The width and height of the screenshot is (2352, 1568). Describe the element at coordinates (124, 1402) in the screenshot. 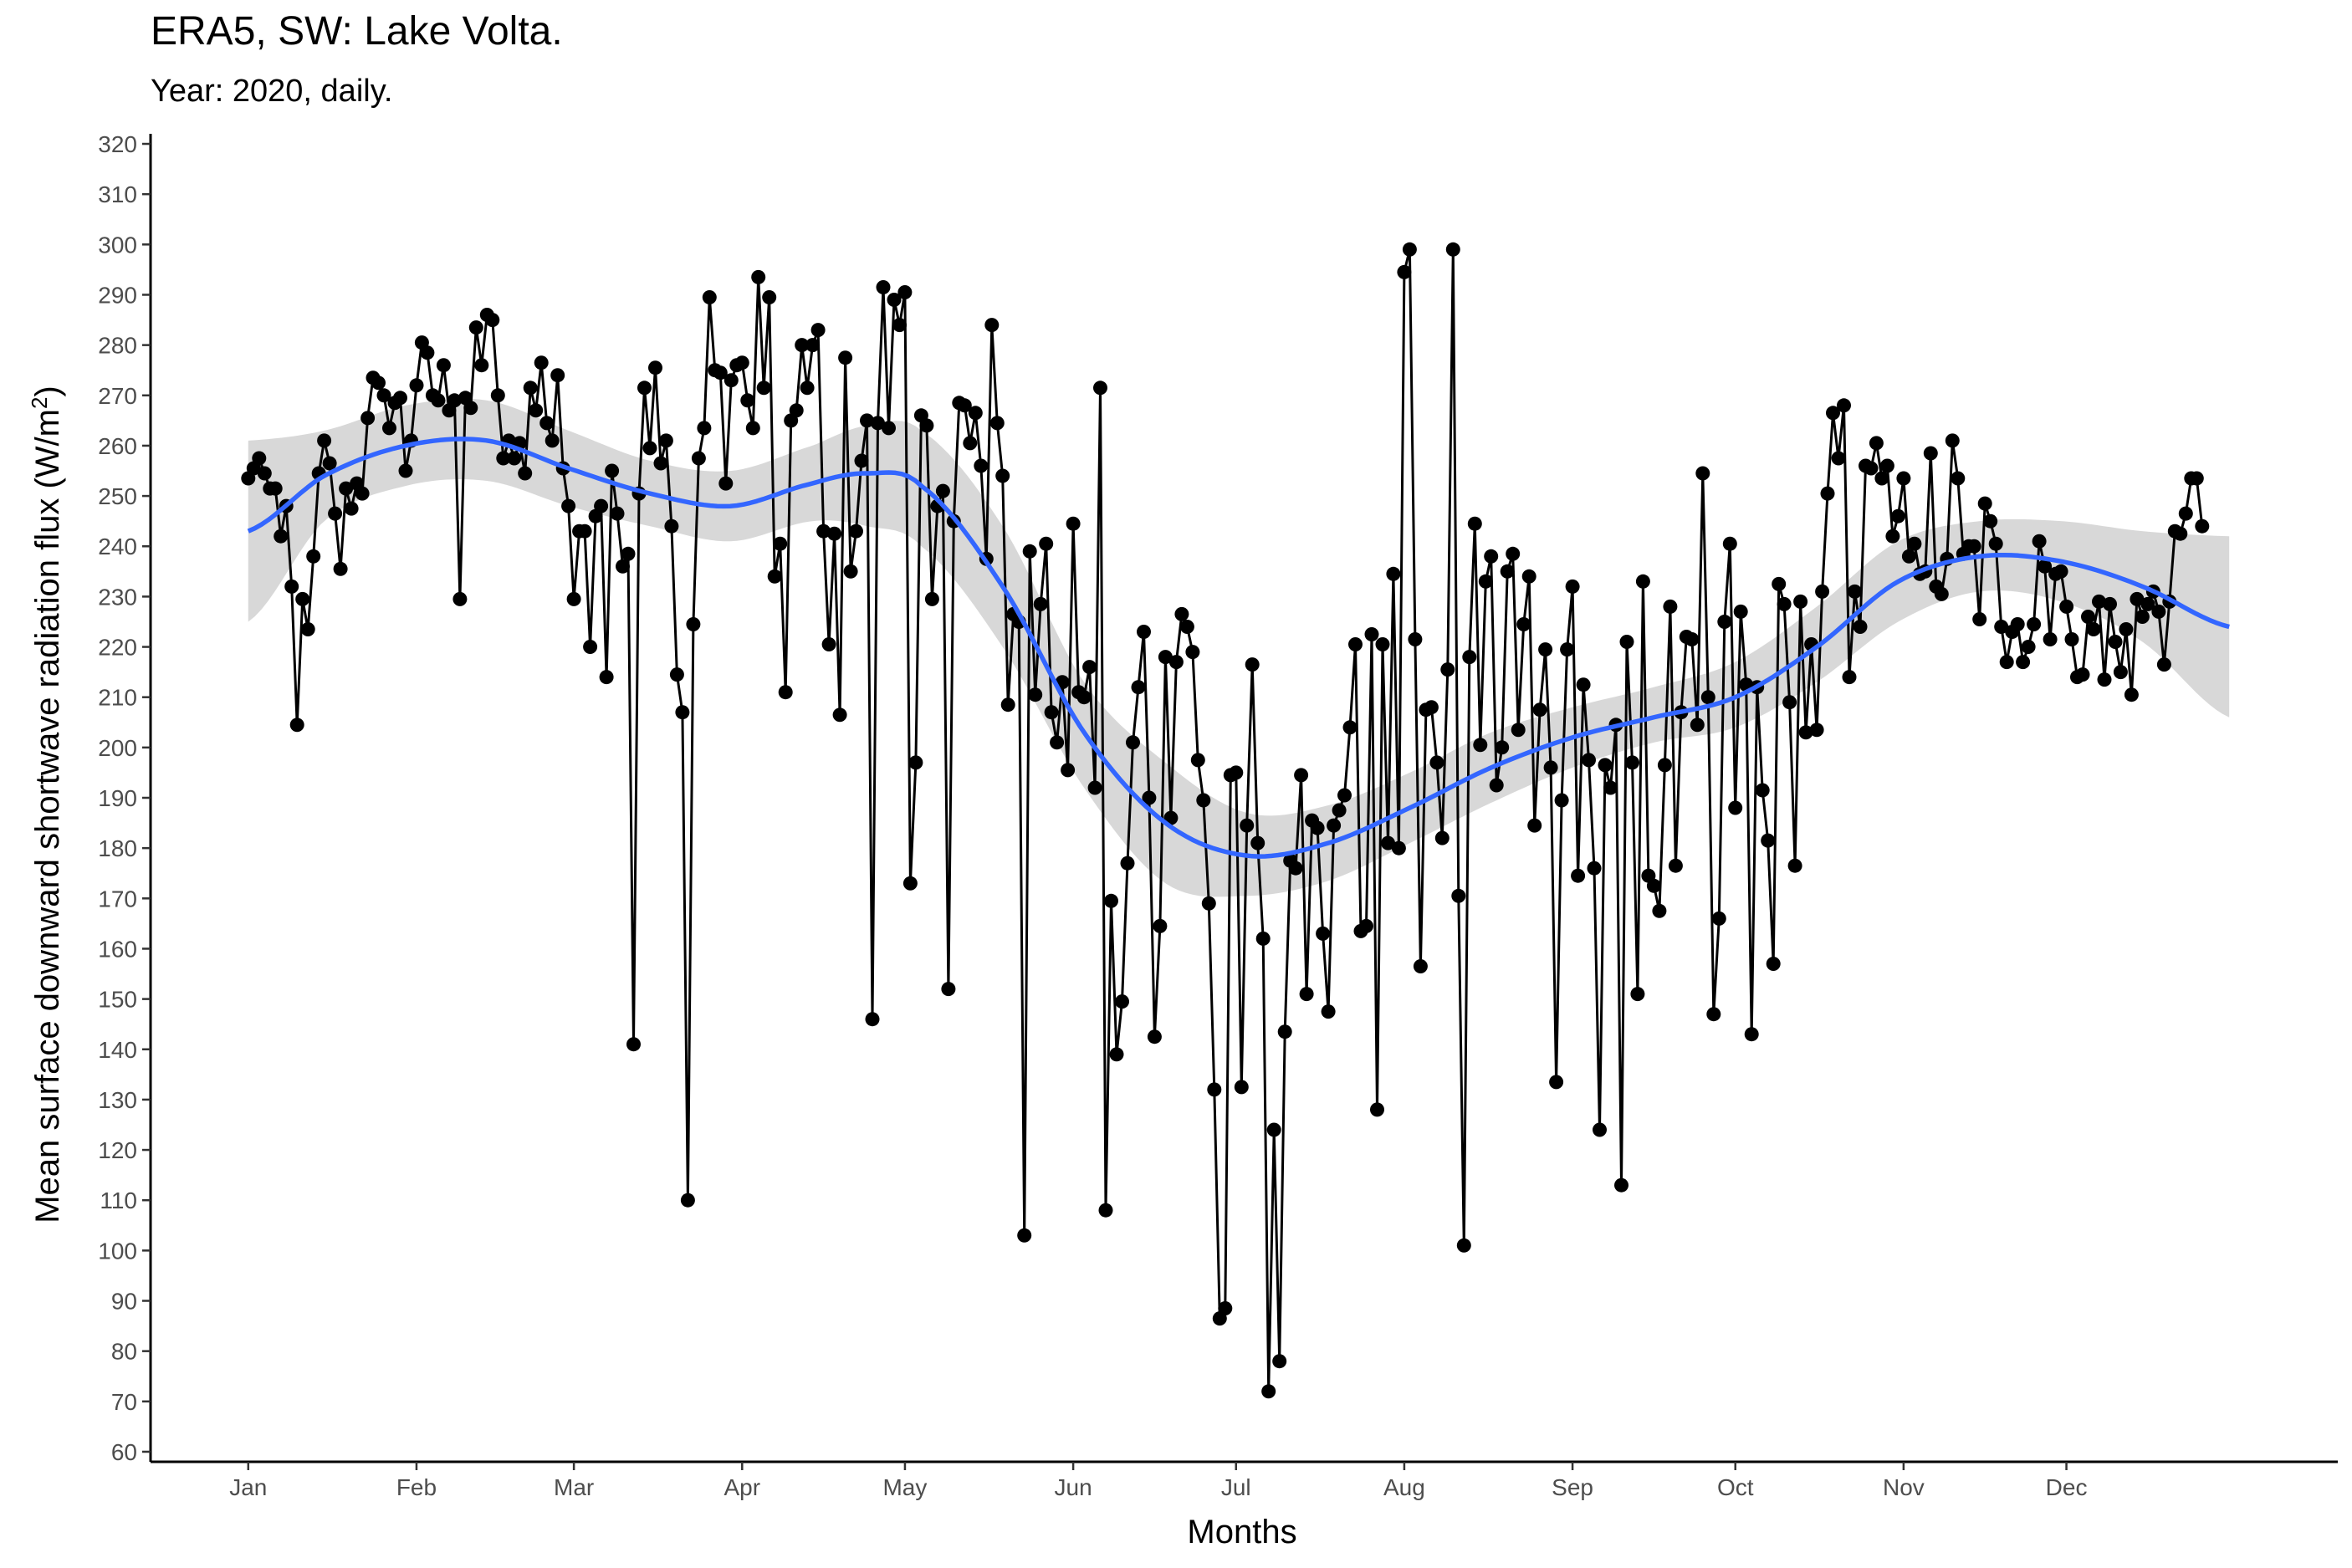

I see `y-tick-label: 70` at that location.